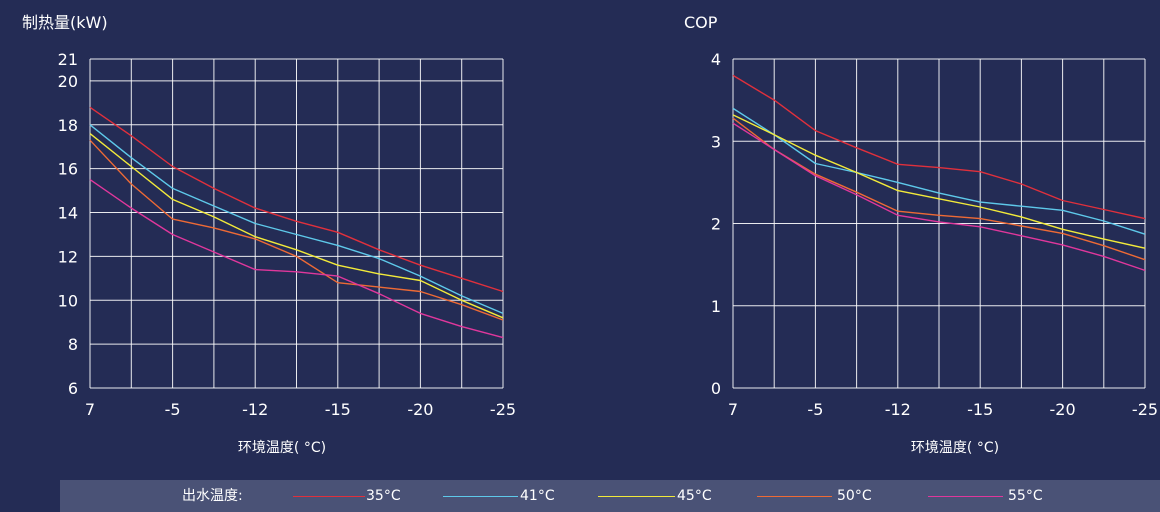 Image resolution: width=1160 pixels, height=512 pixels. What do you see at coordinates (68, 59) in the screenshot?
I see `y-tick-label: 21` at bounding box center [68, 59].